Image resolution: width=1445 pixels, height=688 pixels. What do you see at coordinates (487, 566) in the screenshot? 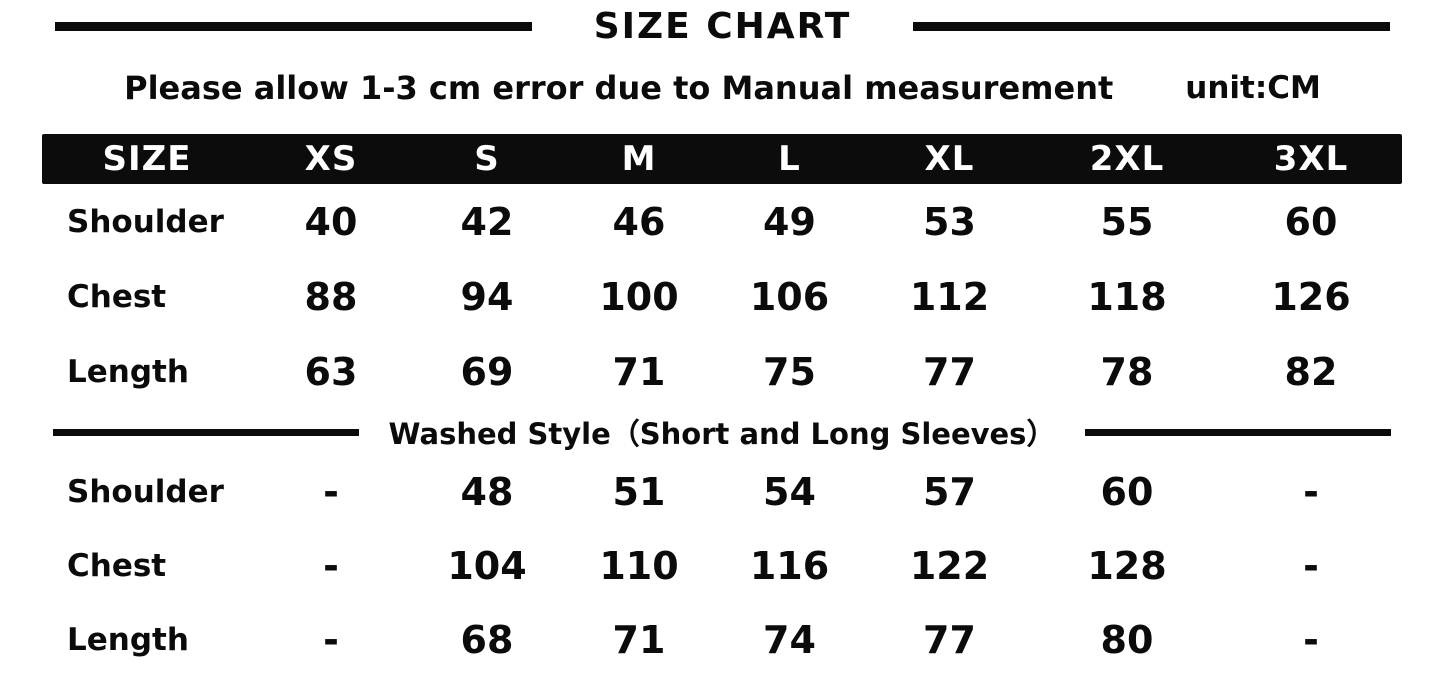
I see `value-cell: 104` at bounding box center [487, 566].